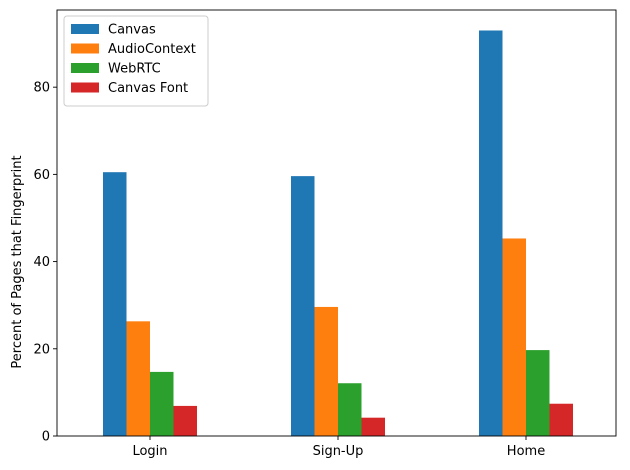 Image resolution: width=630 pixels, height=470 pixels. What do you see at coordinates (132, 30) in the screenshot?
I see `legend-label: Canvas` at bounding box center [132, 30].